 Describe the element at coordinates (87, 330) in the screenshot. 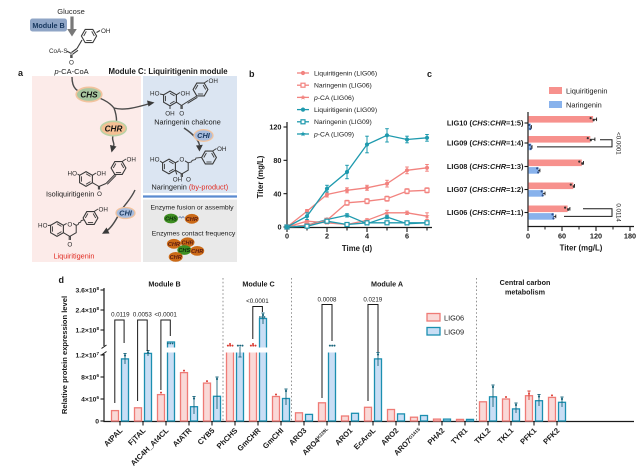

I see `svg-text: 1.2×108` at that location.